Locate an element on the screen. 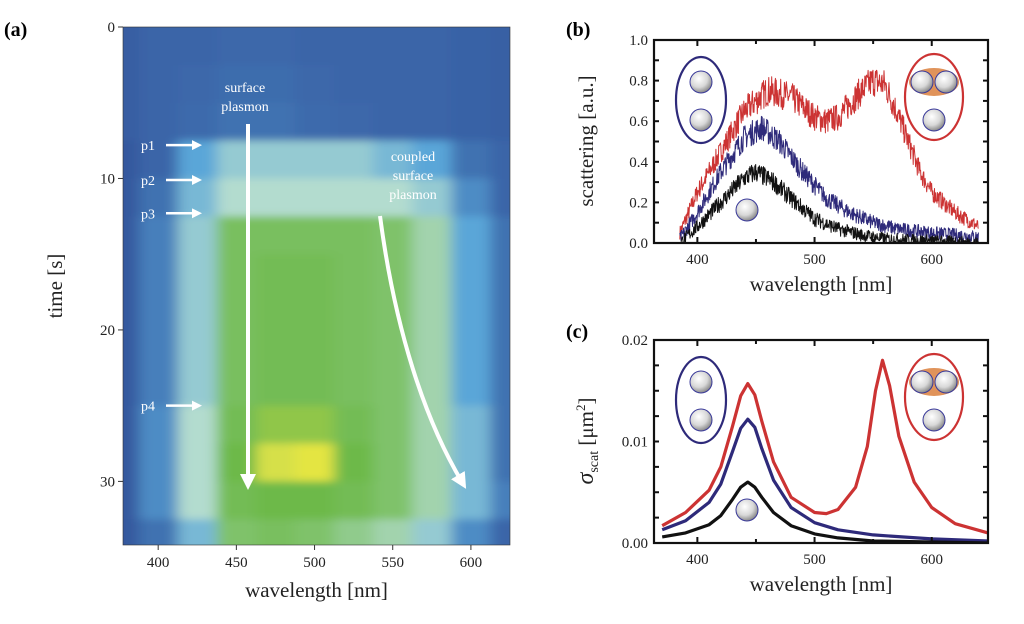 This screenshot has height=624, width=1024. ylabel-unit: [μm is located at coordinates (586, 431).